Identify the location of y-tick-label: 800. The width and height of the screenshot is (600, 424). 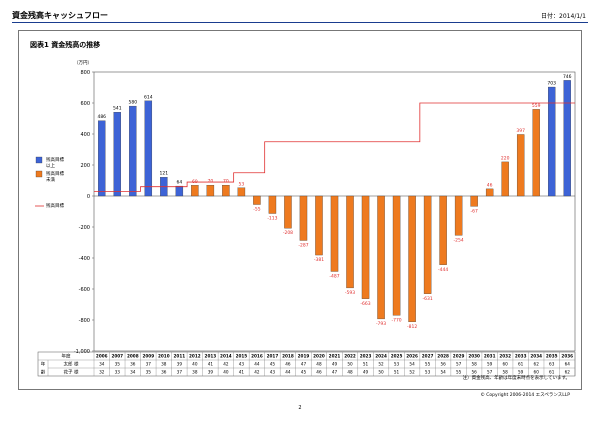
(85, 73).